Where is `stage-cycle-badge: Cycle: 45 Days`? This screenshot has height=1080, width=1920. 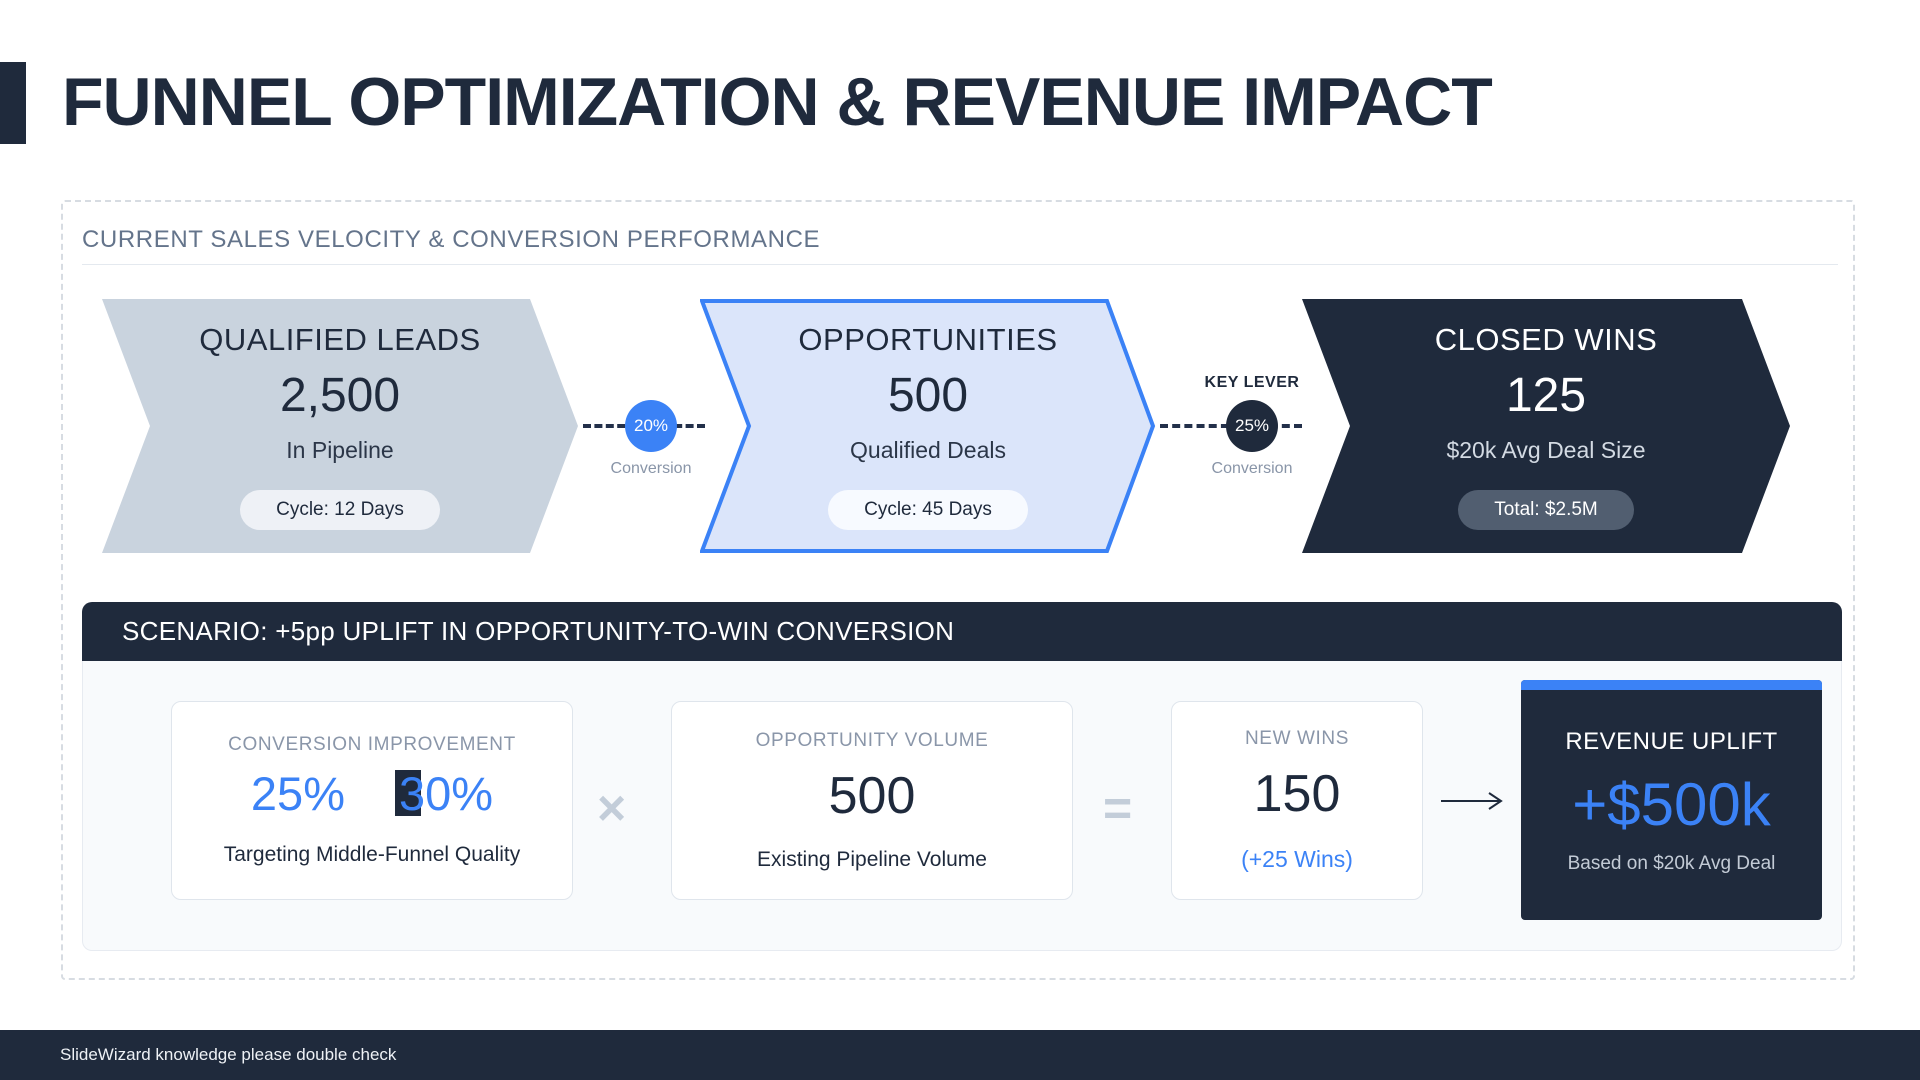 stage-cycle-badge: Cycle: 45 Days is located at coordinates (928, 510).